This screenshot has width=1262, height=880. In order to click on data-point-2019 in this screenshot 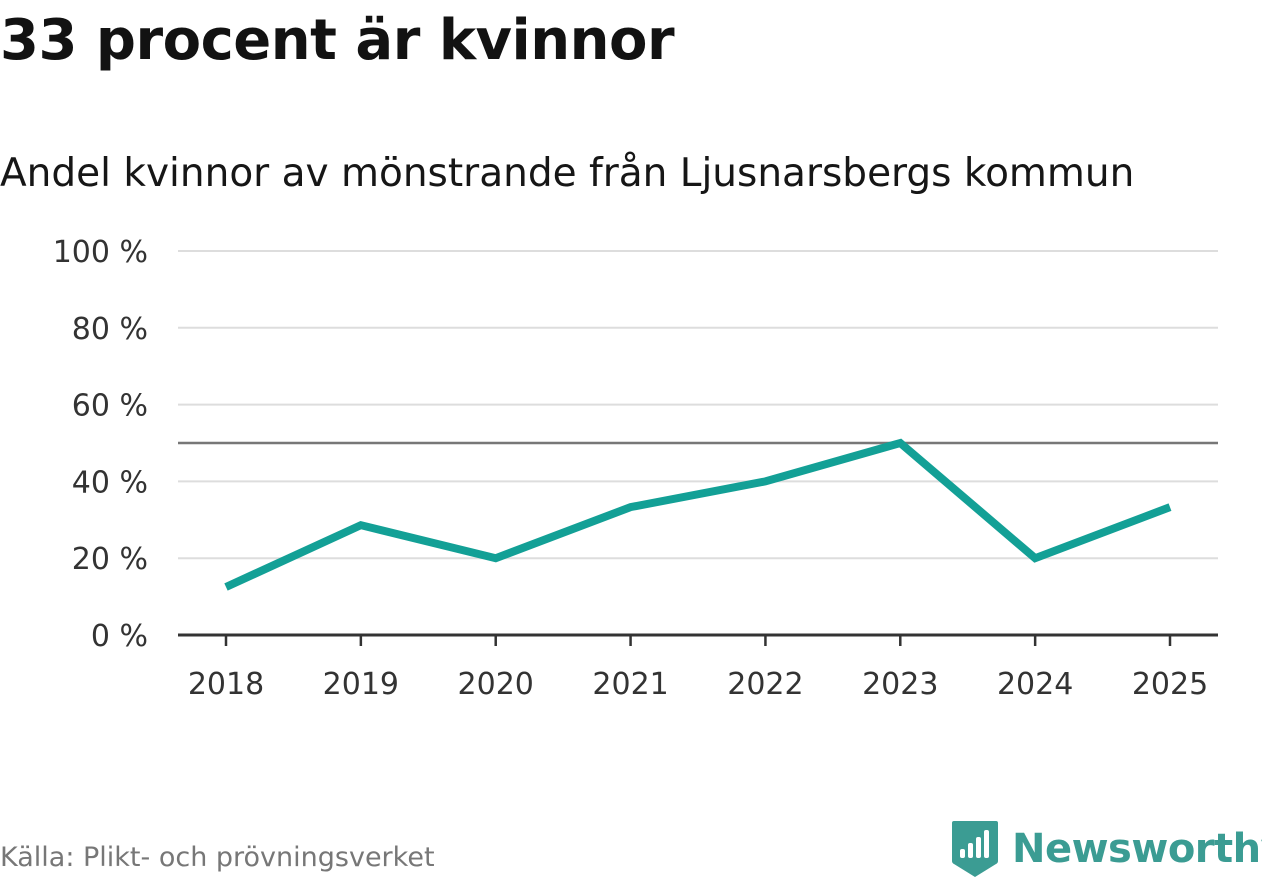, I will do `click(361, 525)`.